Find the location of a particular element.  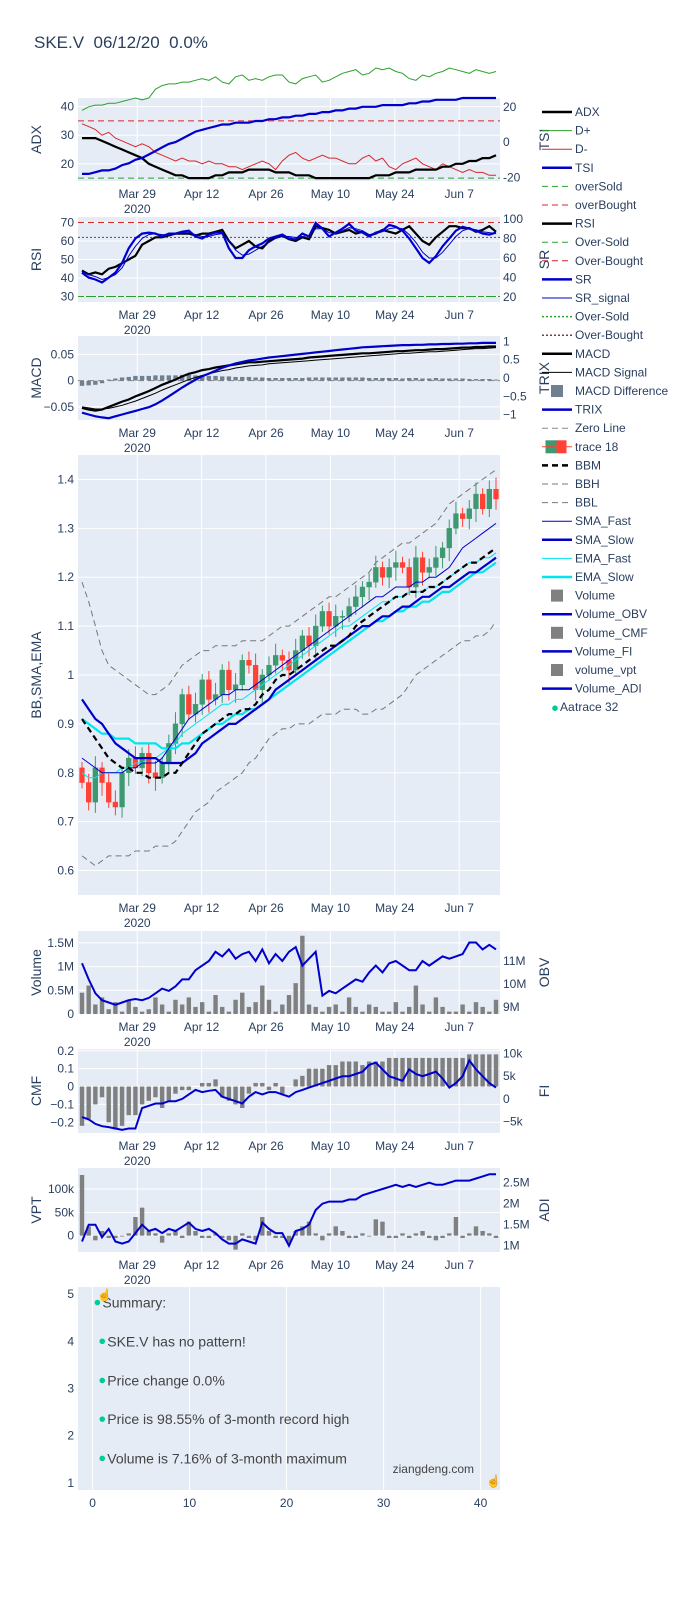

cmf-xtick-label: Mar 29 is located at coordinates (138, 1146).